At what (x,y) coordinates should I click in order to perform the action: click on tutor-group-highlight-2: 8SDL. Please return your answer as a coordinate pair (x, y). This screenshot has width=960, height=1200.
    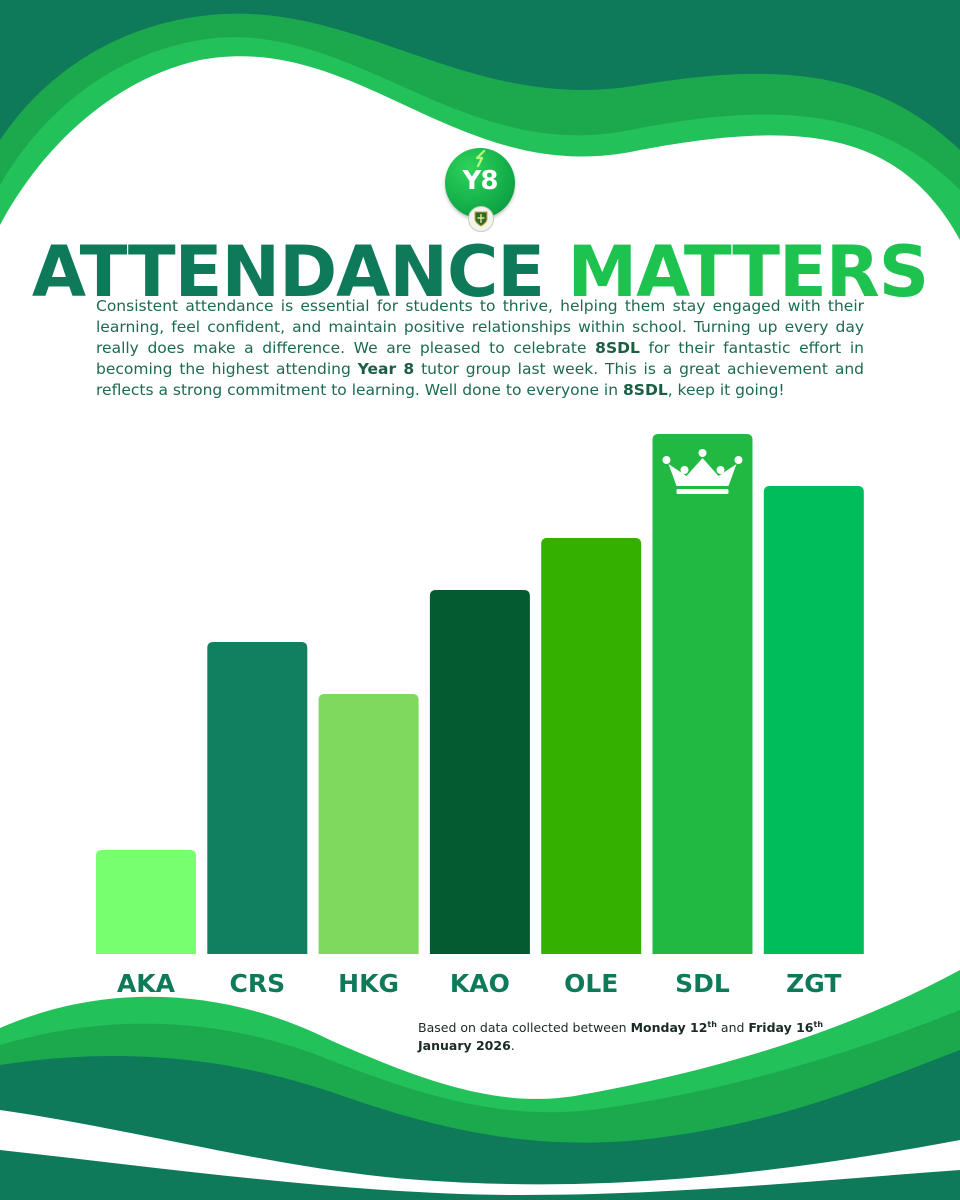
    Looking at the image, I should click on (645, 390).